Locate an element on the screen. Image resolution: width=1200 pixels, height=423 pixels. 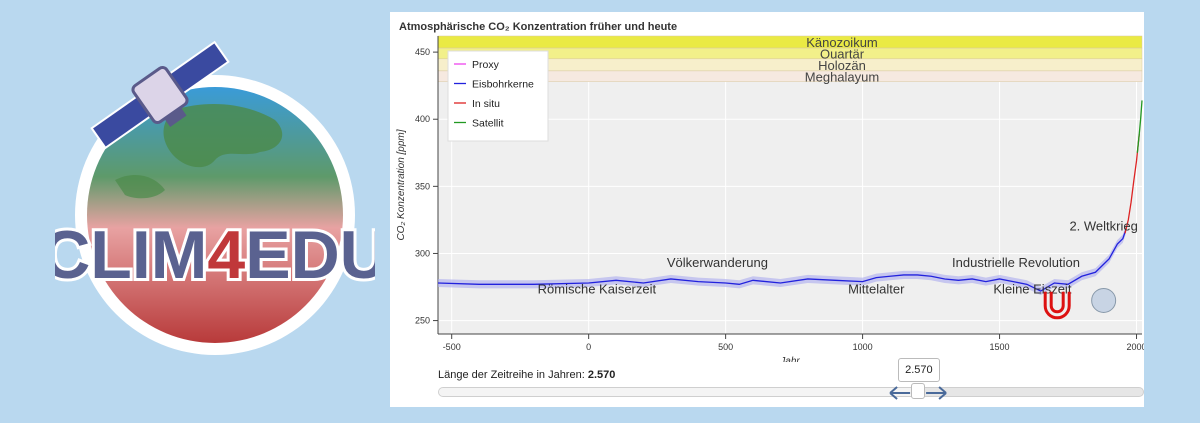
institute-logo-icon is located at coordinates (1104, 300).